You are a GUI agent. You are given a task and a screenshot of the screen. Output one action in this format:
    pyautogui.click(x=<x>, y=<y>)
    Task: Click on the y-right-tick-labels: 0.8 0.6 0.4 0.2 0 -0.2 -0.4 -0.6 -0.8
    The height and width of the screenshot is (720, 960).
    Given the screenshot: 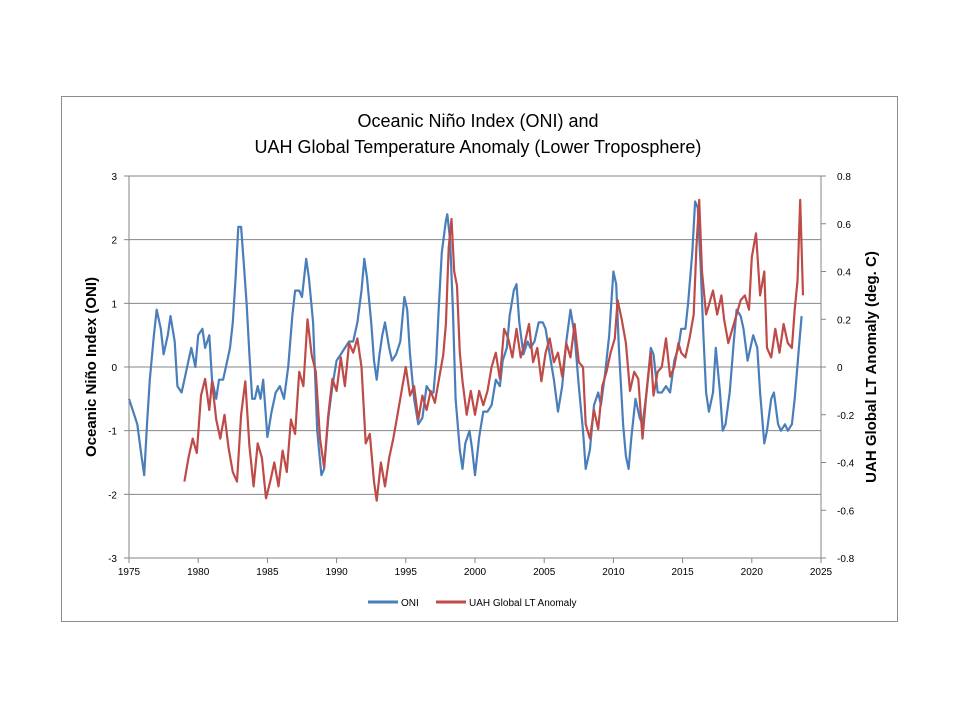 What is the action you would take?
    pyautogui.click(x=846, y=368)
    